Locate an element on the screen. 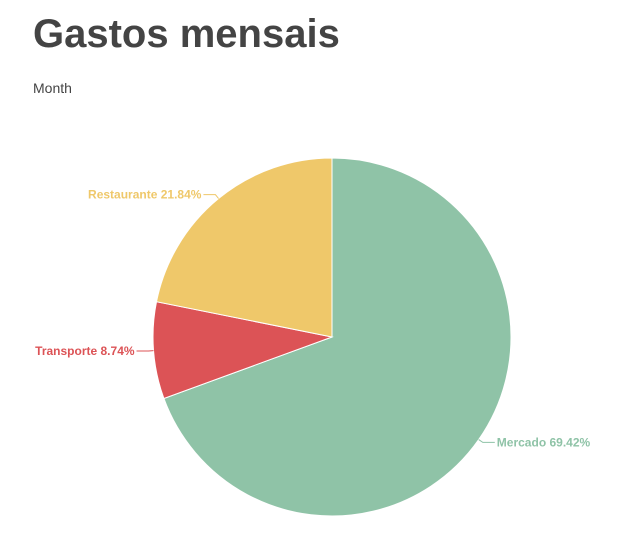 This screenshot has width=633, height=540. slice-label-transporte: Transporte 8.74% is located at coordinates (85, 351).